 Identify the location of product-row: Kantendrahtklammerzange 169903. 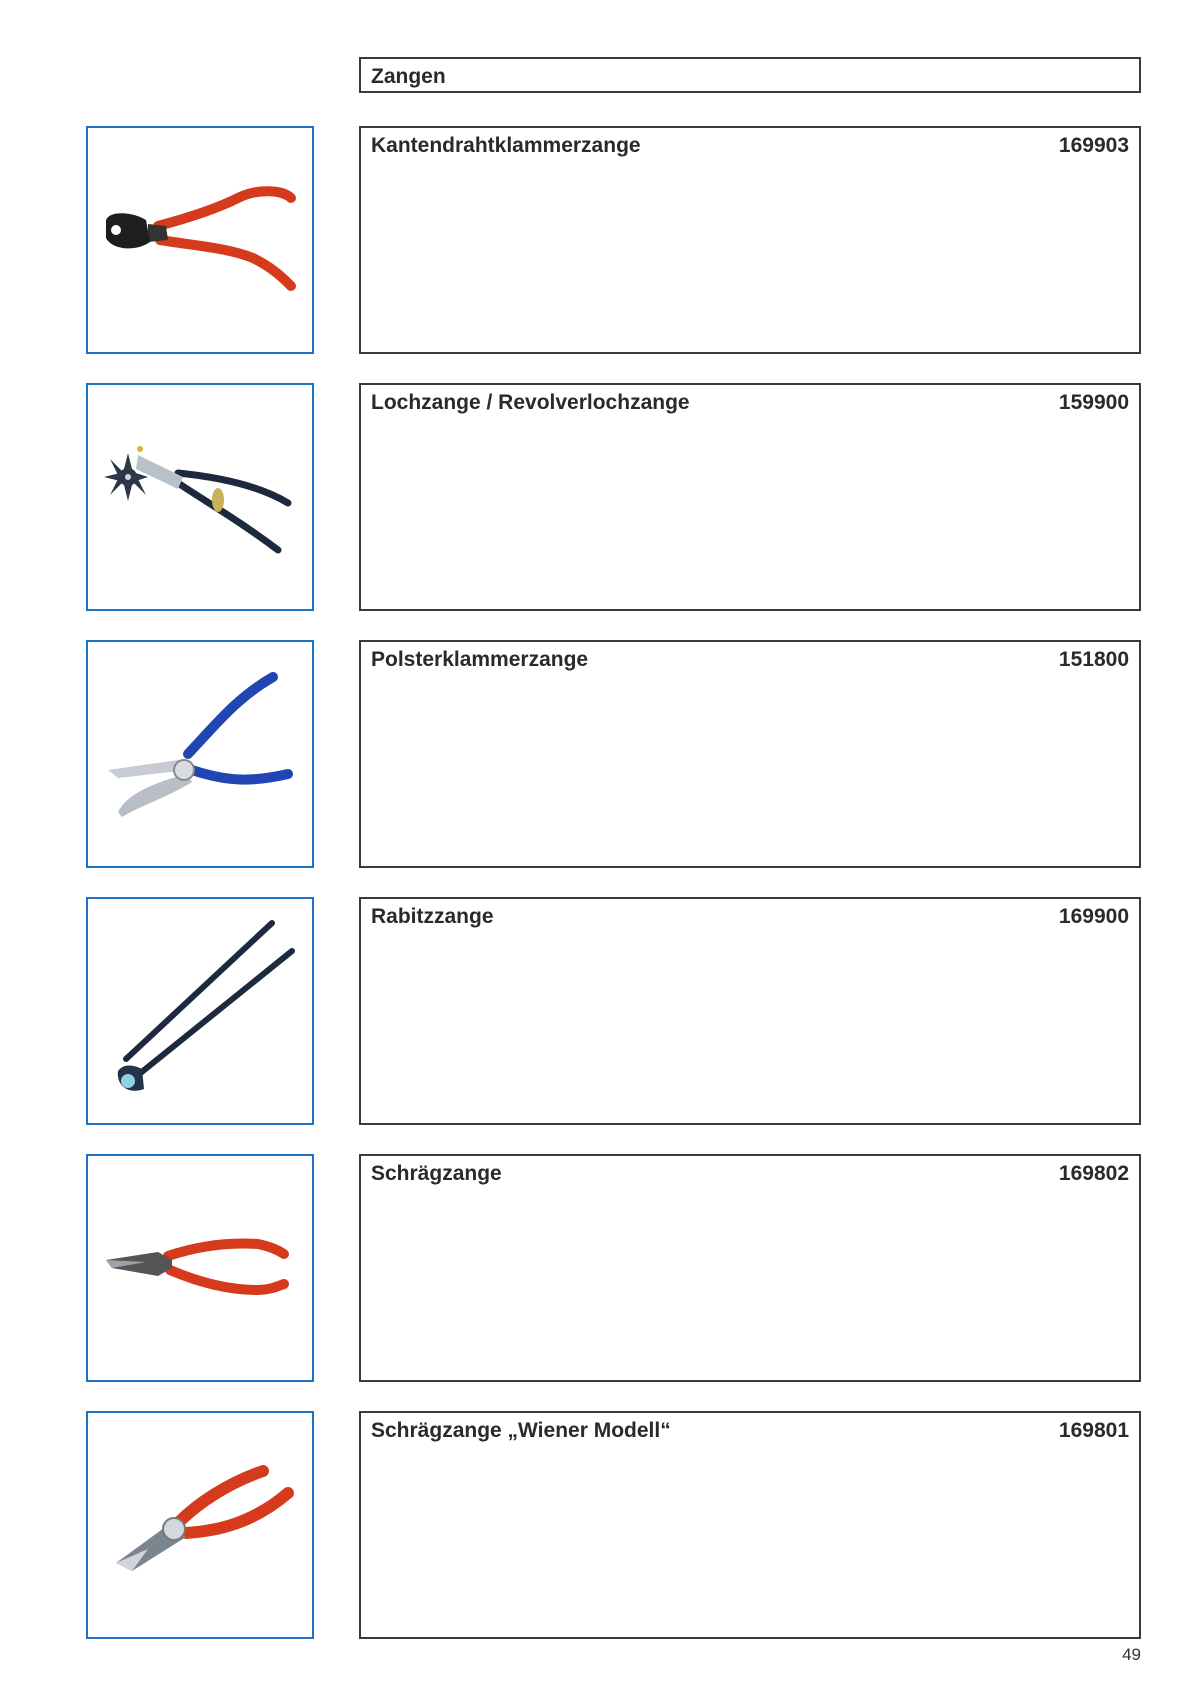
(595, 241).